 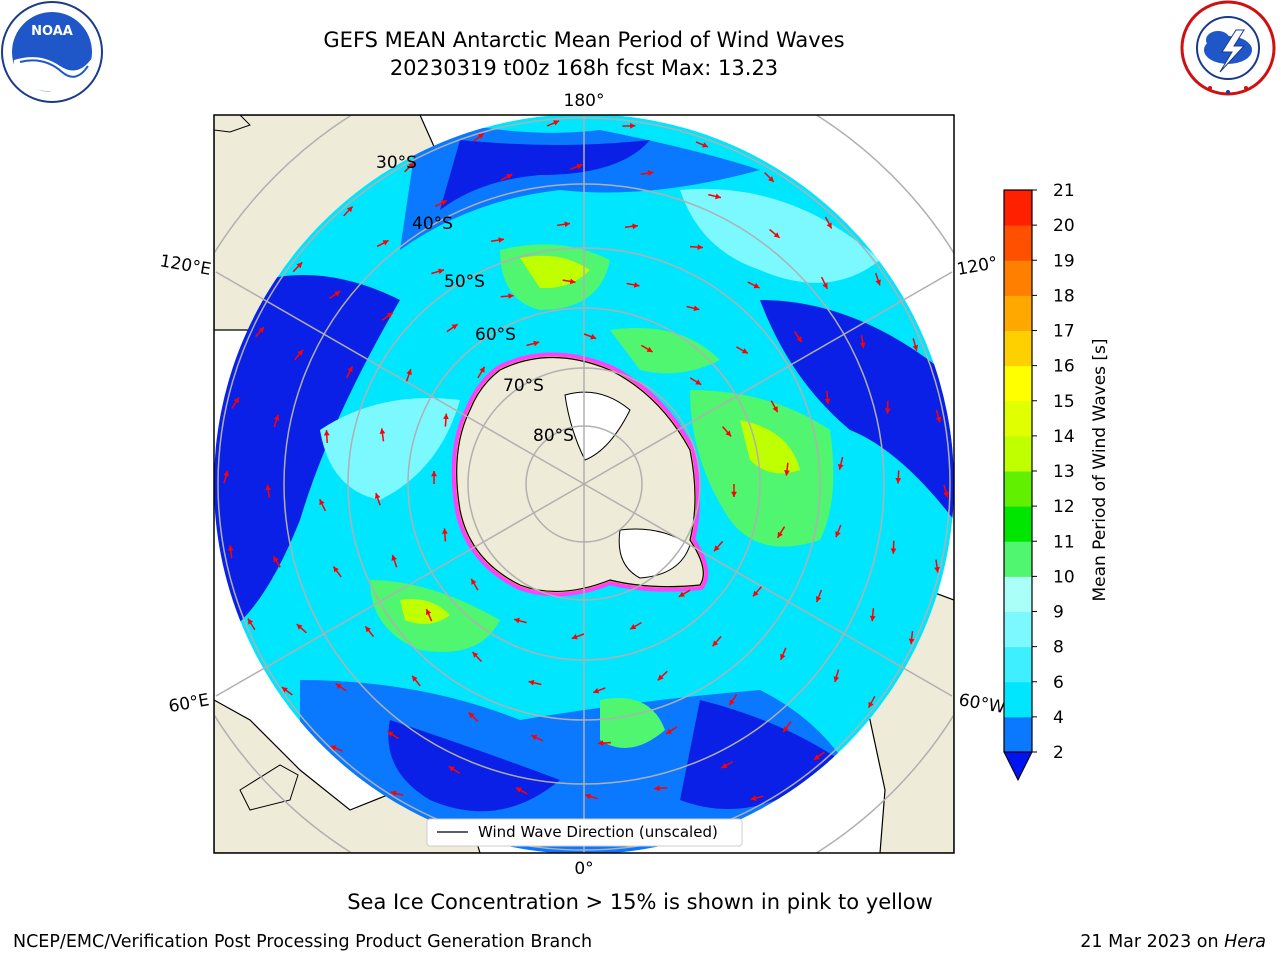 I want to click on lat-label-70s: 70°S, so click(x=523, y=386).